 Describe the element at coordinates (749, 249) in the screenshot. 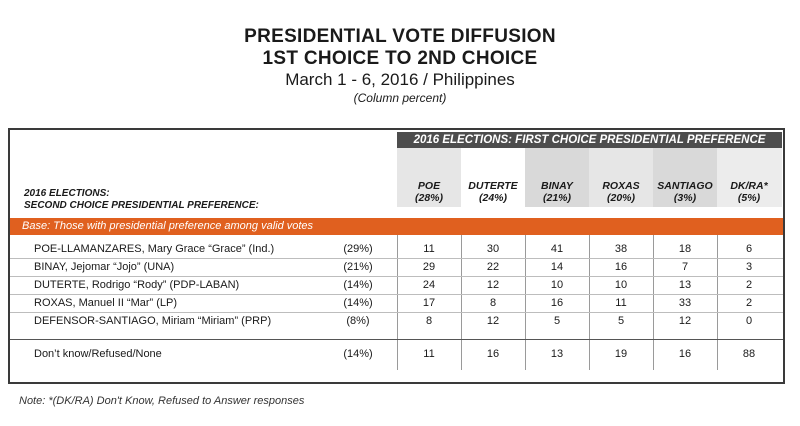

I see `cell: 6` at that location.